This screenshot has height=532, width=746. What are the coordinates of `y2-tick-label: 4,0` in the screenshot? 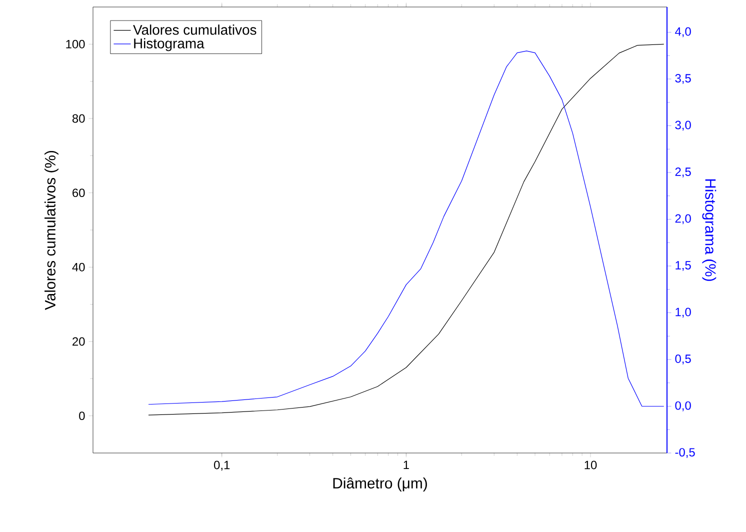 It's located at (683, 32).